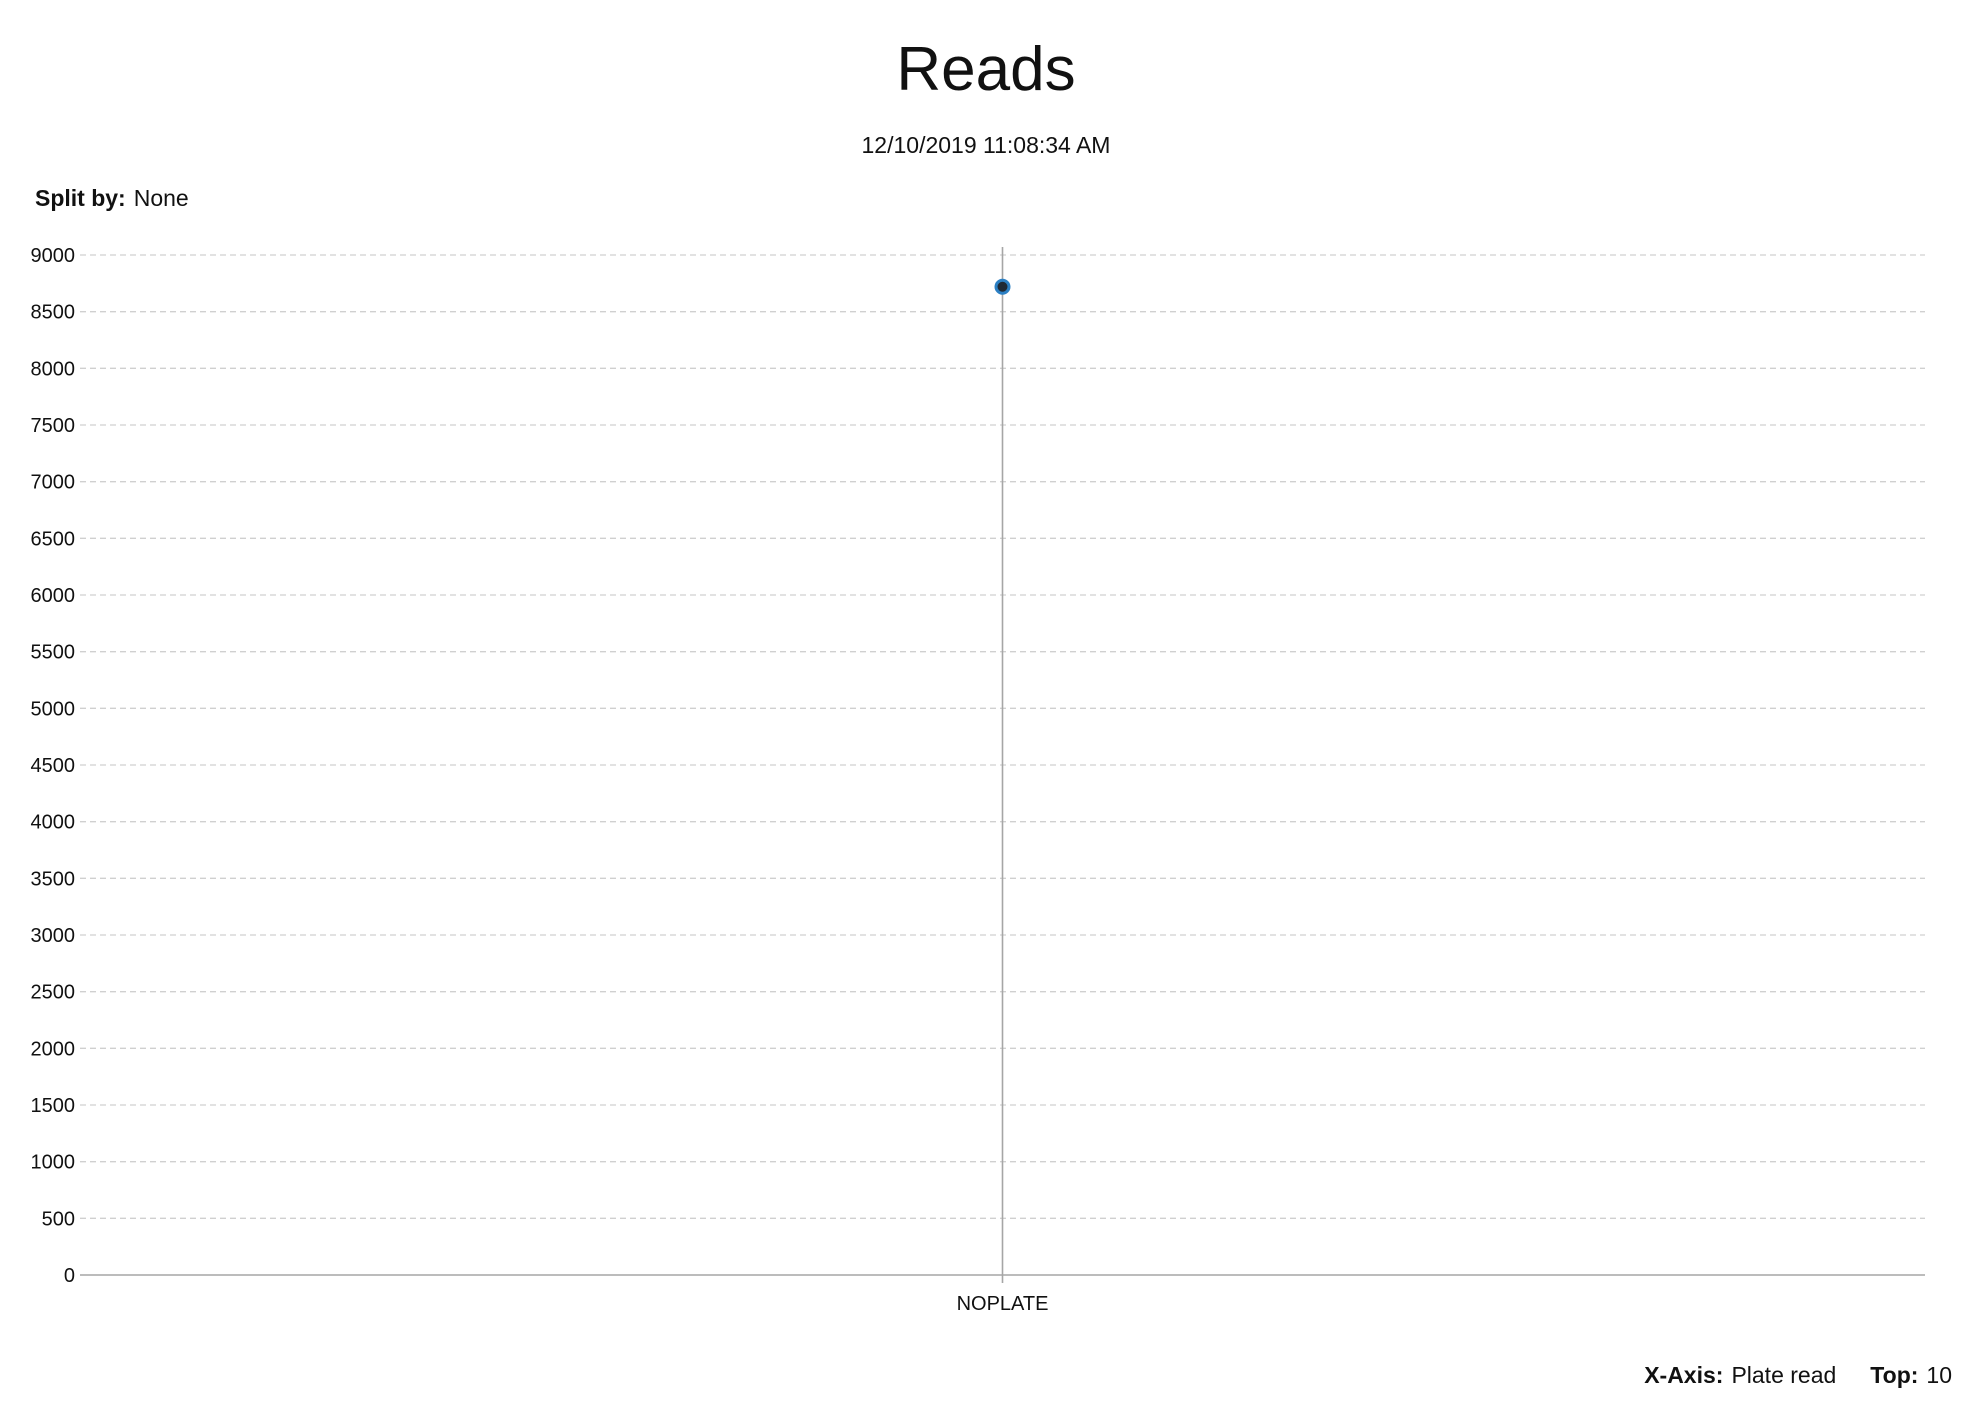  What do you see at coordinates (69, 1276) in the screenshot?
I see `y-tick-label-0: 0` at bounding box center [69, 1276].